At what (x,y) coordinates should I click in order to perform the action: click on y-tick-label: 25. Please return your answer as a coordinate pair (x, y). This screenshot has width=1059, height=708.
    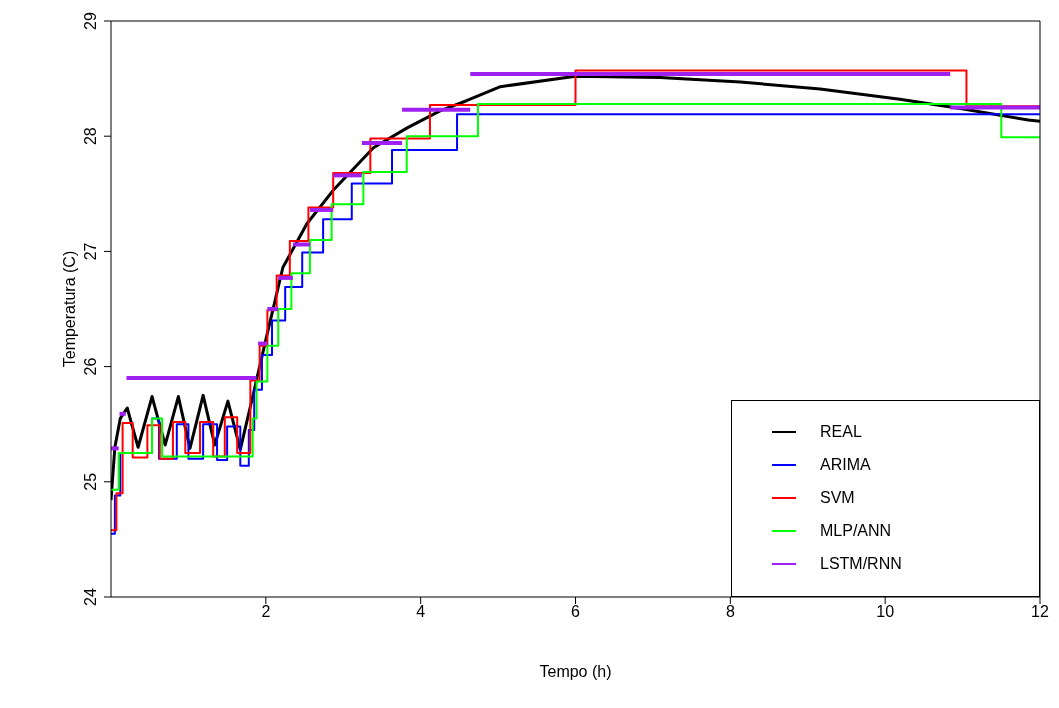
    Looking at the image, I should click on (90, 481).